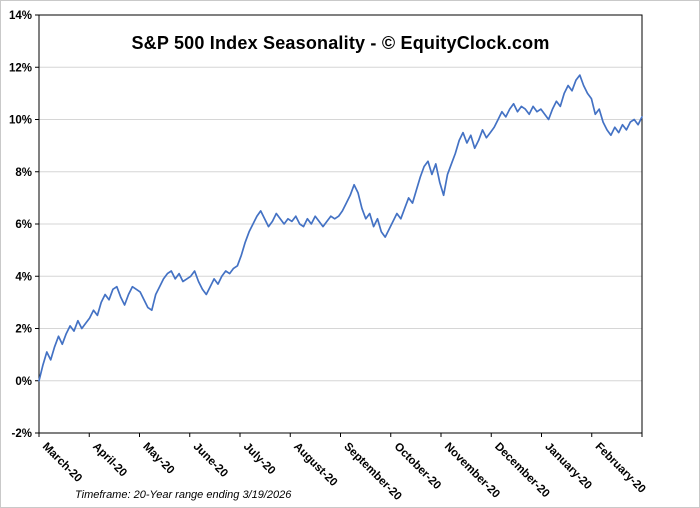 This screenshot has height=508, width=700. What do you see at coordinates (20, 68) in the screenshot?
I see `y-tick-label: 12%` at bounding box center [20, 68].